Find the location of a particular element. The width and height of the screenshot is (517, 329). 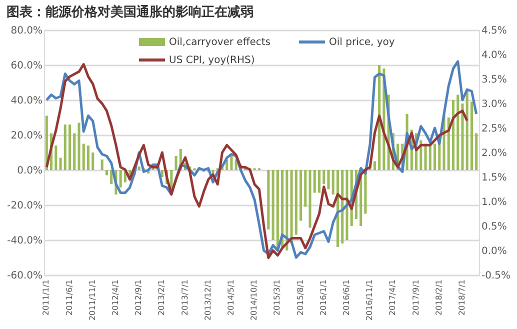

y2-tick-label: 2.0% is located at coordinates (494, 153).